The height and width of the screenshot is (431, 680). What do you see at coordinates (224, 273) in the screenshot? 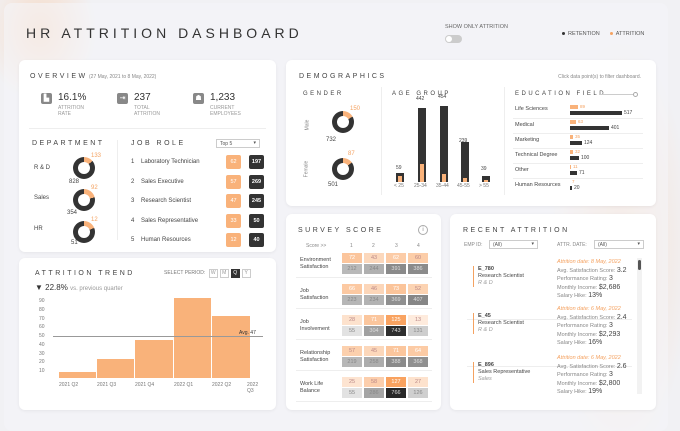
I see `period-m: M` at bounding box center [224, 273].